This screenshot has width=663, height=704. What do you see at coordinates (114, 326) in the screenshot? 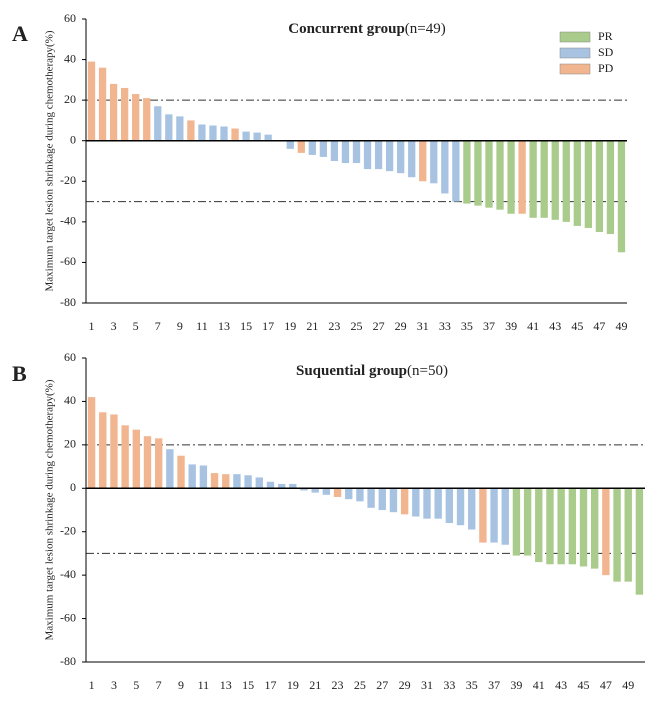
I see `x-tick-label: 3` at bounding box center [114, 326].